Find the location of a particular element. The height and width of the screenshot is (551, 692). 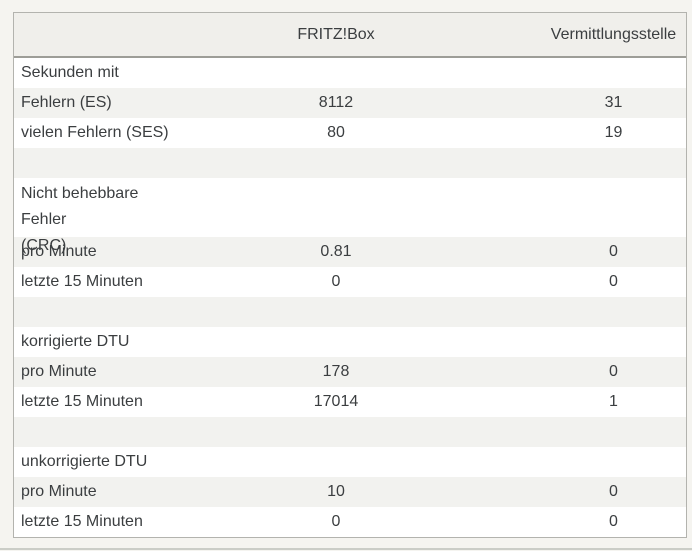

table-row-group-sekunden-mit: Sekunden mit is located at coordinates (350, 73).